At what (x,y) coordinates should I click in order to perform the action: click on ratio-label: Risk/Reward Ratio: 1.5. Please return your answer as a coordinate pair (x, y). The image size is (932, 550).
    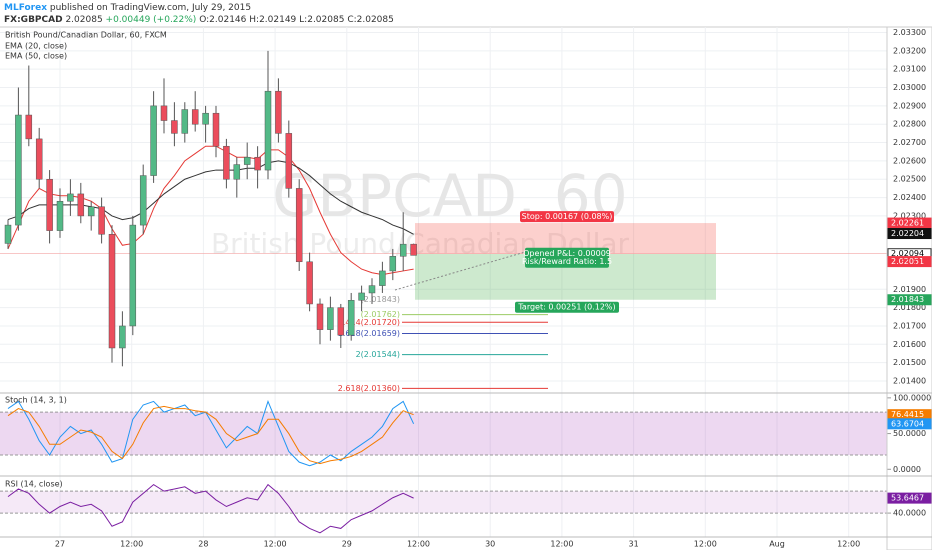
    Looking at the image, I should click on (567, 261).